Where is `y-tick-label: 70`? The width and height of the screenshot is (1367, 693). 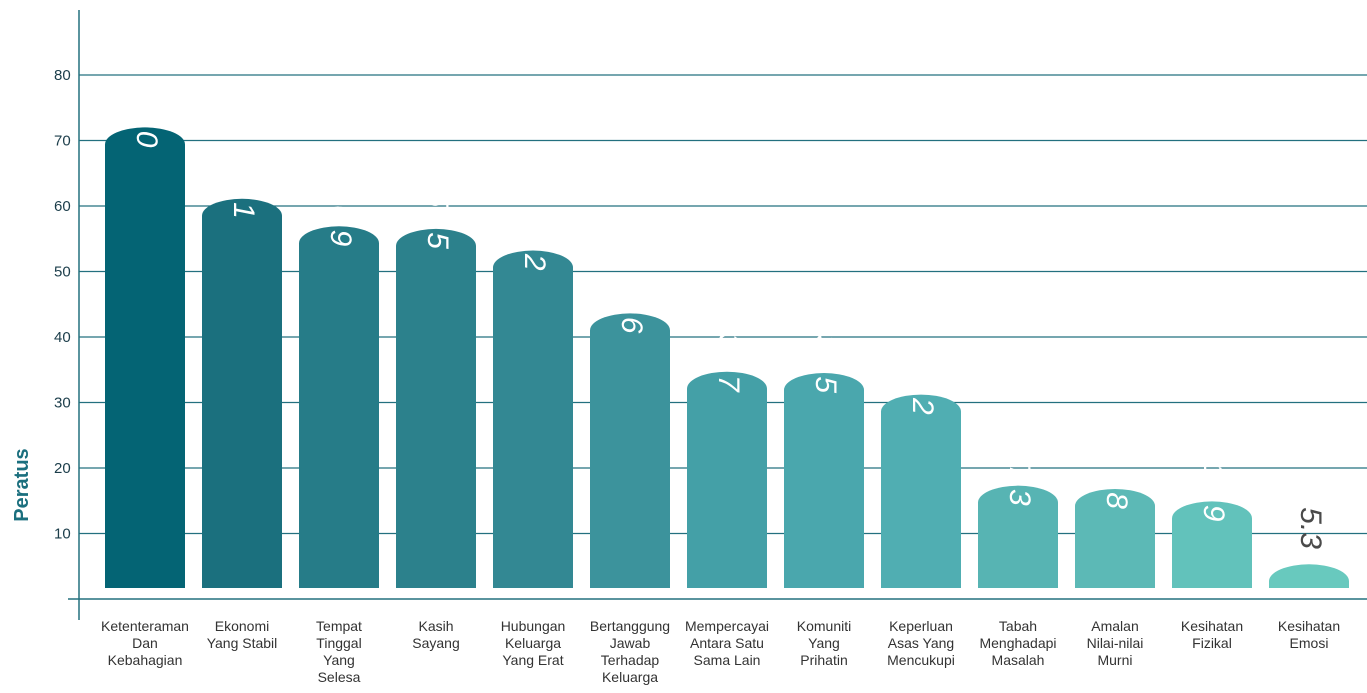 y-tick-label: 70 is located at coordinates (62, 141).